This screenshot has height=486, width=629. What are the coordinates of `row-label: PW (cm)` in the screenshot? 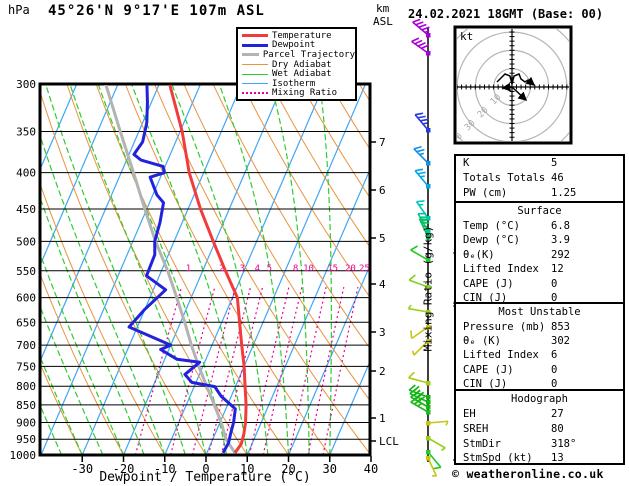 It's located at (485, 193).